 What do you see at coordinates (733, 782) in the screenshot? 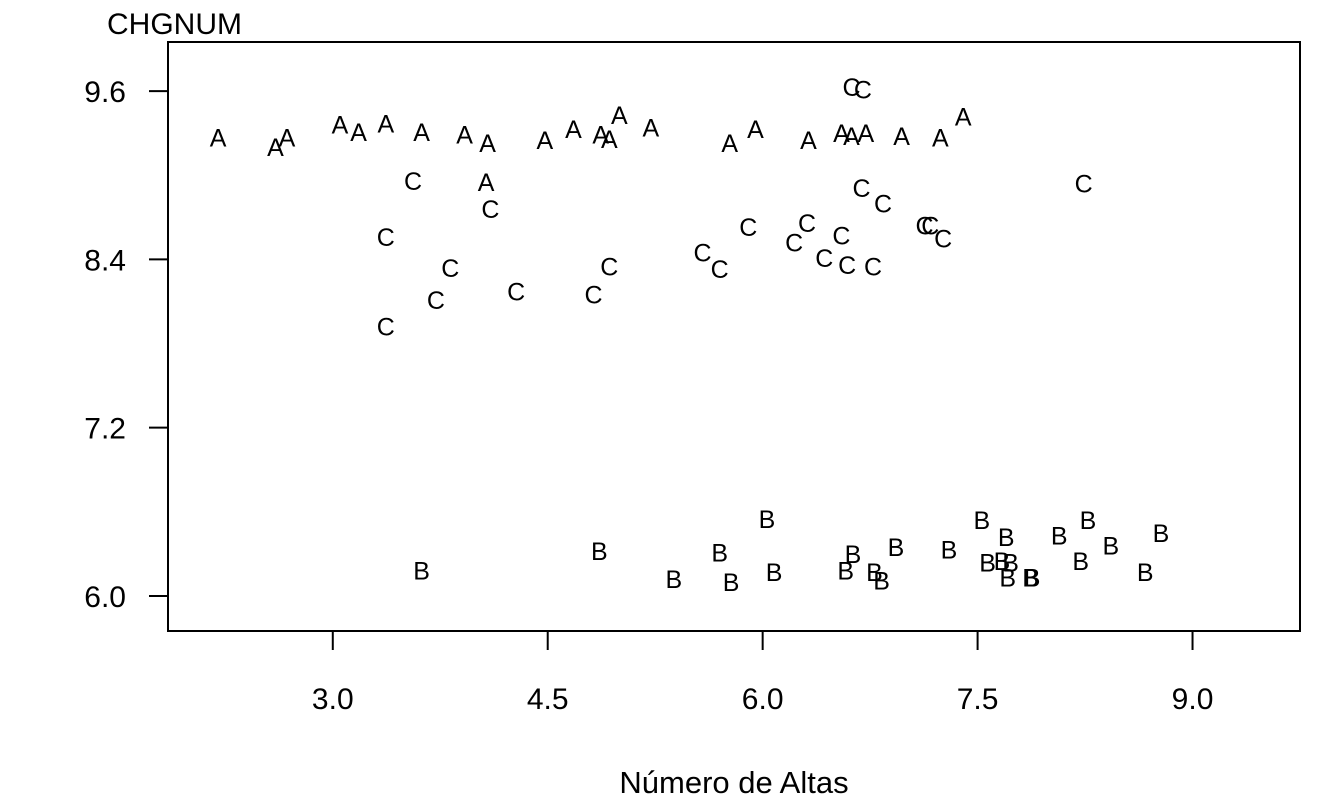
I see `x-axis-label: Número de Altas` at bounding box center [733, 782].